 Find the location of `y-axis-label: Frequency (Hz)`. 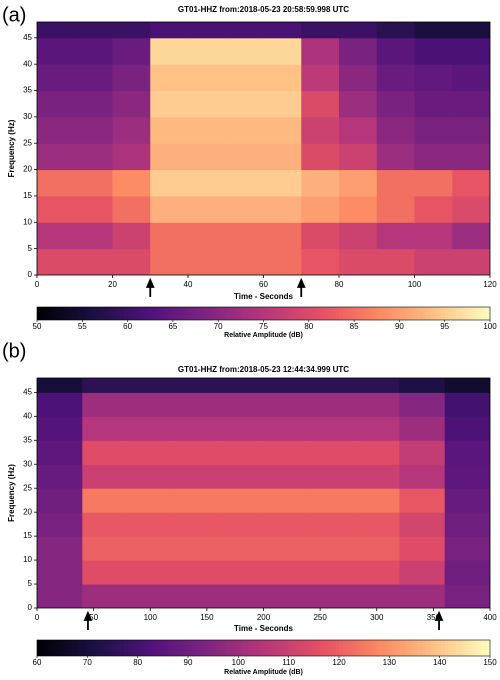

y-axis-label: Frequency (Hz) is located at coordinates (11, 148).